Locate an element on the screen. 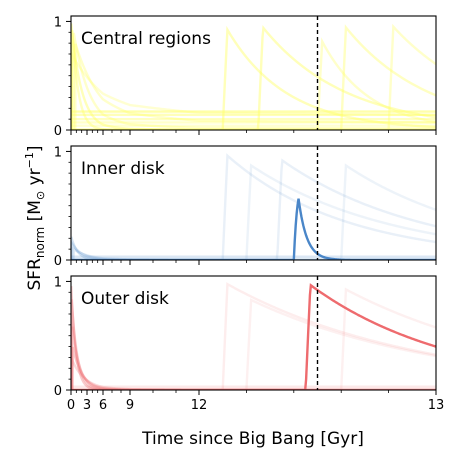 This screenshot has height=463, width=463. x-axis-label: Time since Big Bang [Gyr] is located at coordinates (252, 439).